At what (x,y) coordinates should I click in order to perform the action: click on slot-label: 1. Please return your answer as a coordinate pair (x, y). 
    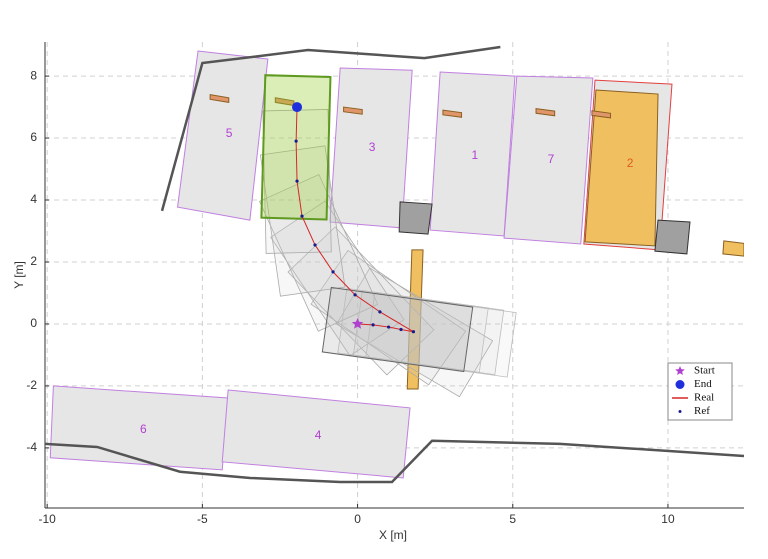
    Looking at the image, I should click on (475, 155).